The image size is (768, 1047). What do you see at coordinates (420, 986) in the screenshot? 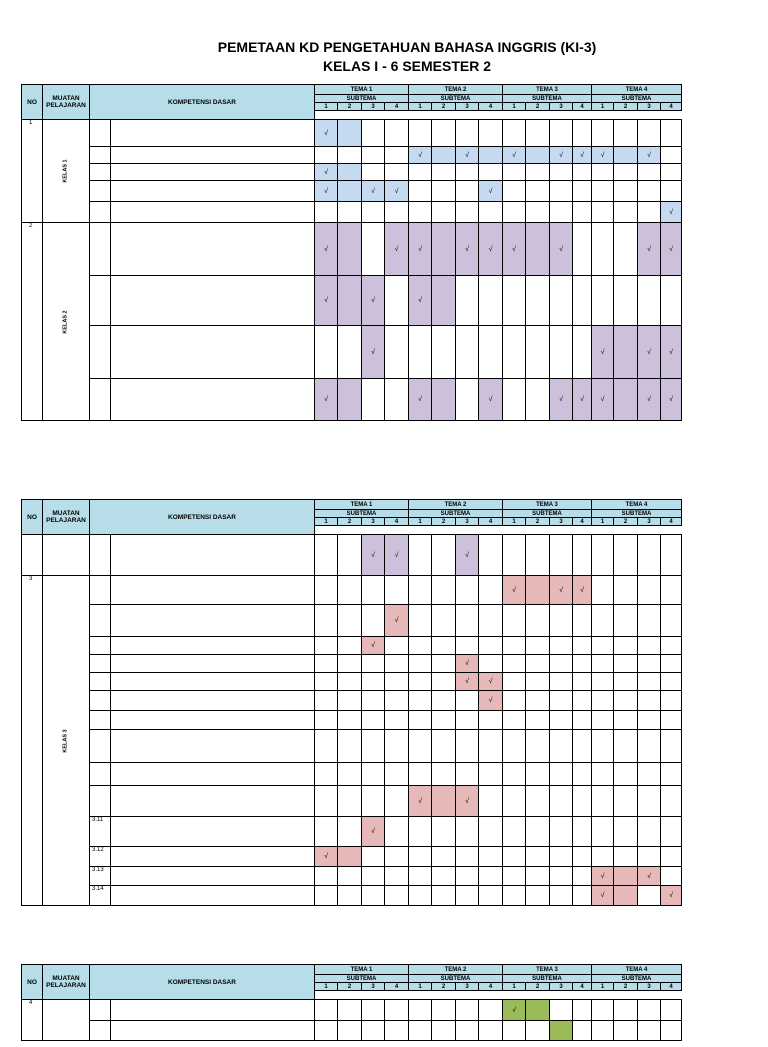
I see `header-subtema-number: 1` at bounding box center [420, 986].